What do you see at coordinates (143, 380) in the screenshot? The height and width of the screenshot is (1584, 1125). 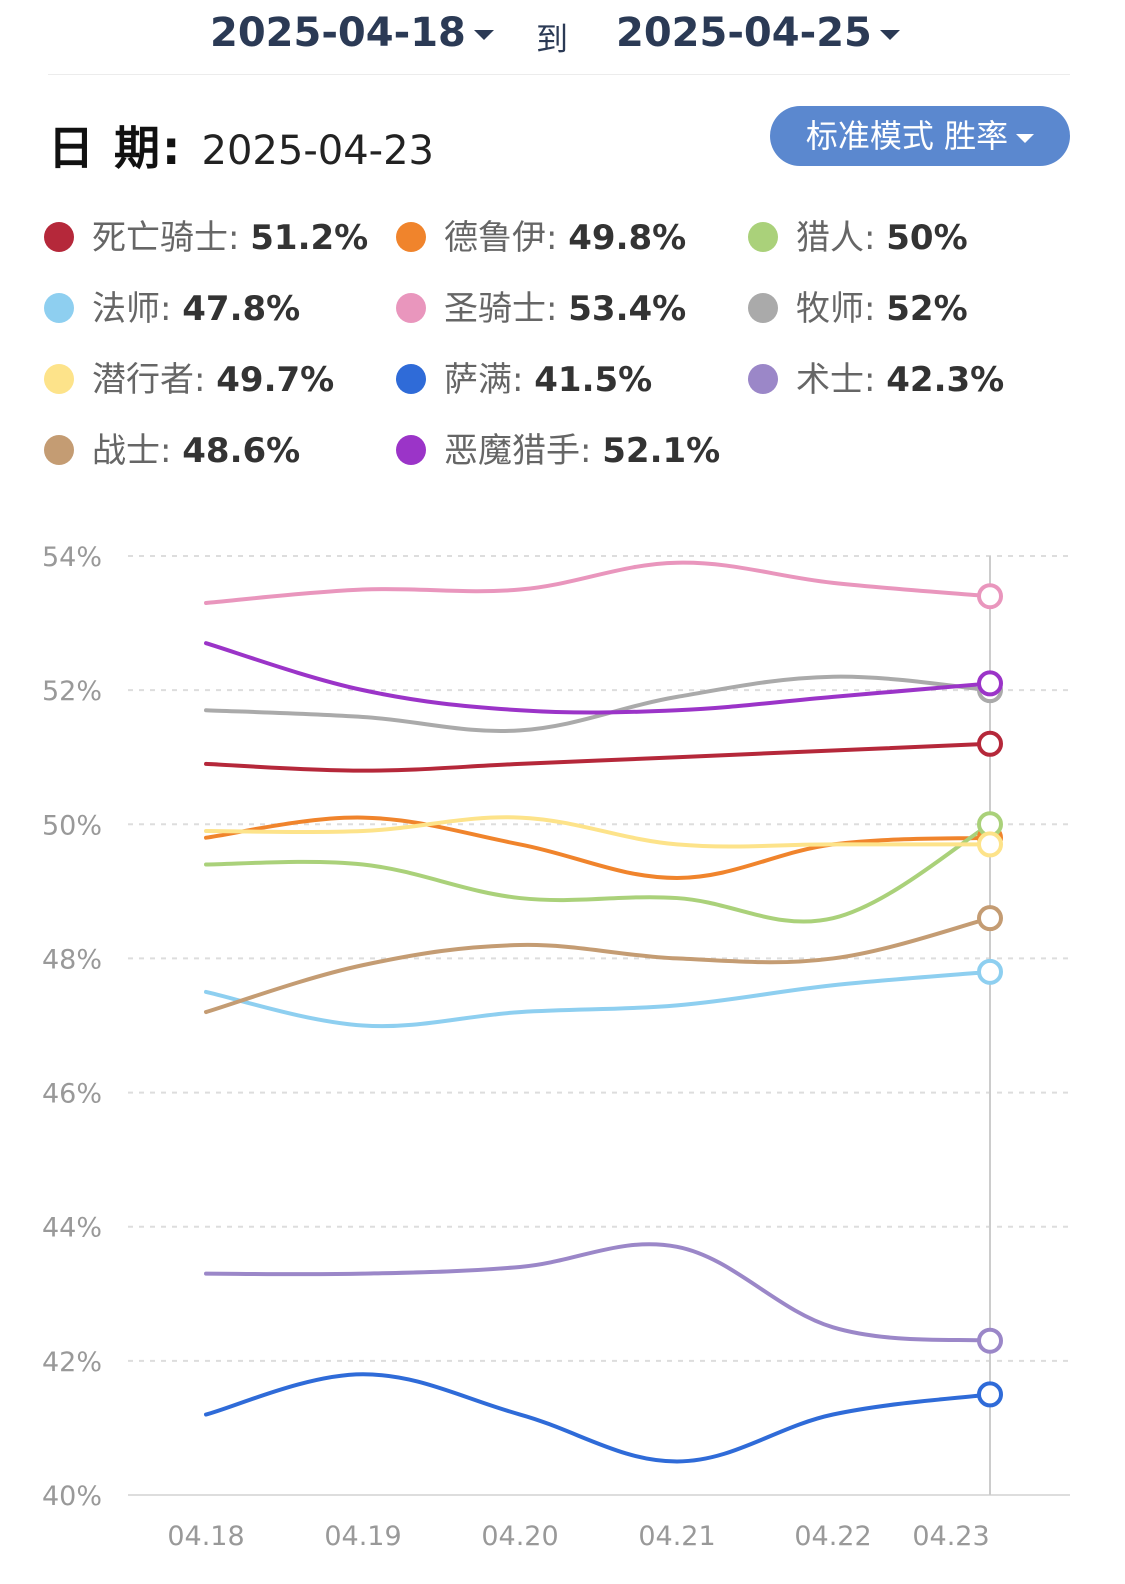 I see `legend-name: 潜行者` at bounding box center [143, 380].